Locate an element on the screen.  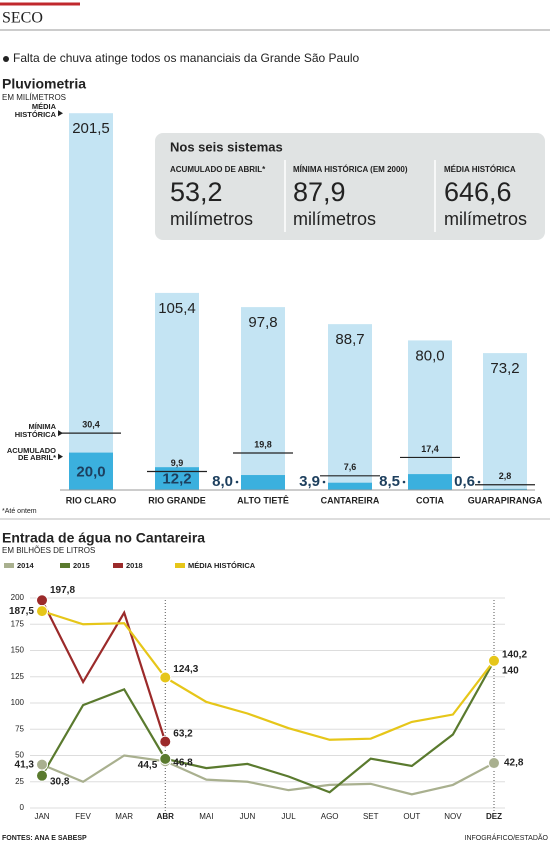
data-label: 30,8 is located at coordinates (60, 781).